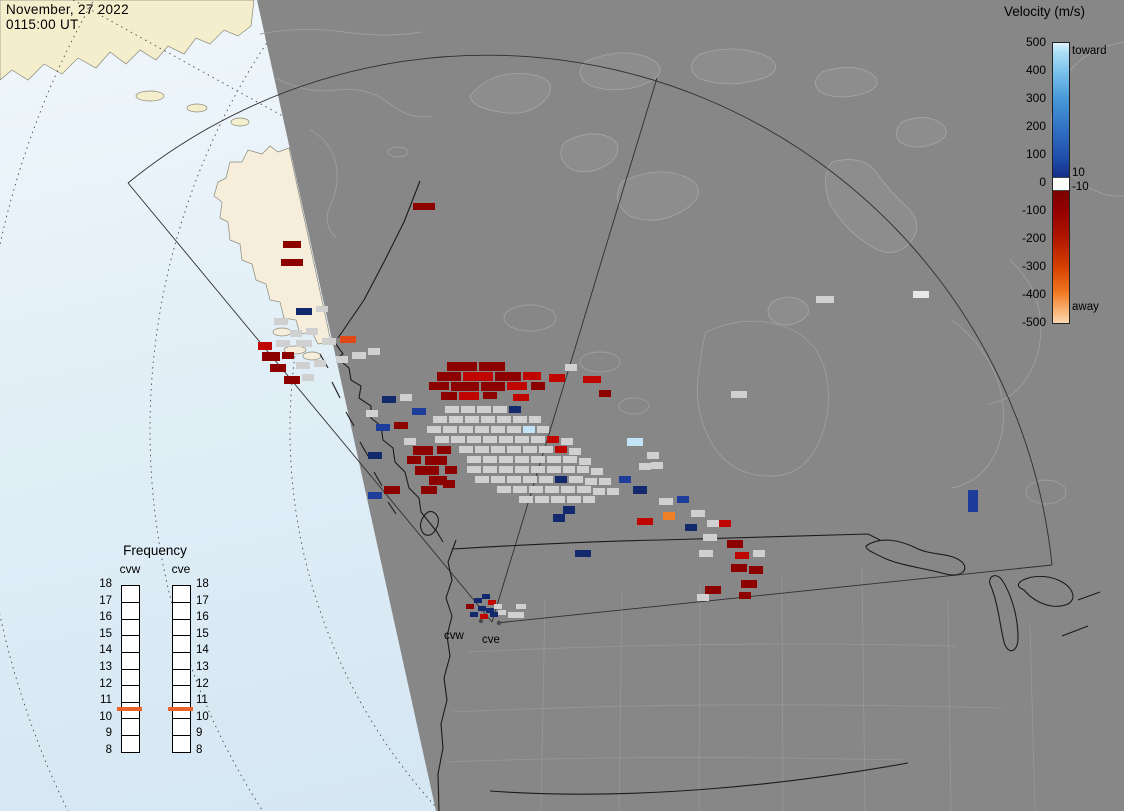  What do you see at coordinates (202, 617) in the screenshot?
I see `frequency-tick-label: 16` at bounding box center [202, 617].